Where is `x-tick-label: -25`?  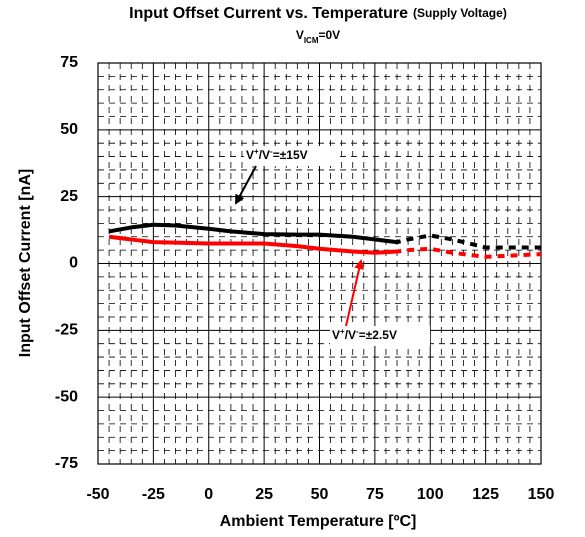
x-tick-label: -25 is located at coordinates (153, 494).